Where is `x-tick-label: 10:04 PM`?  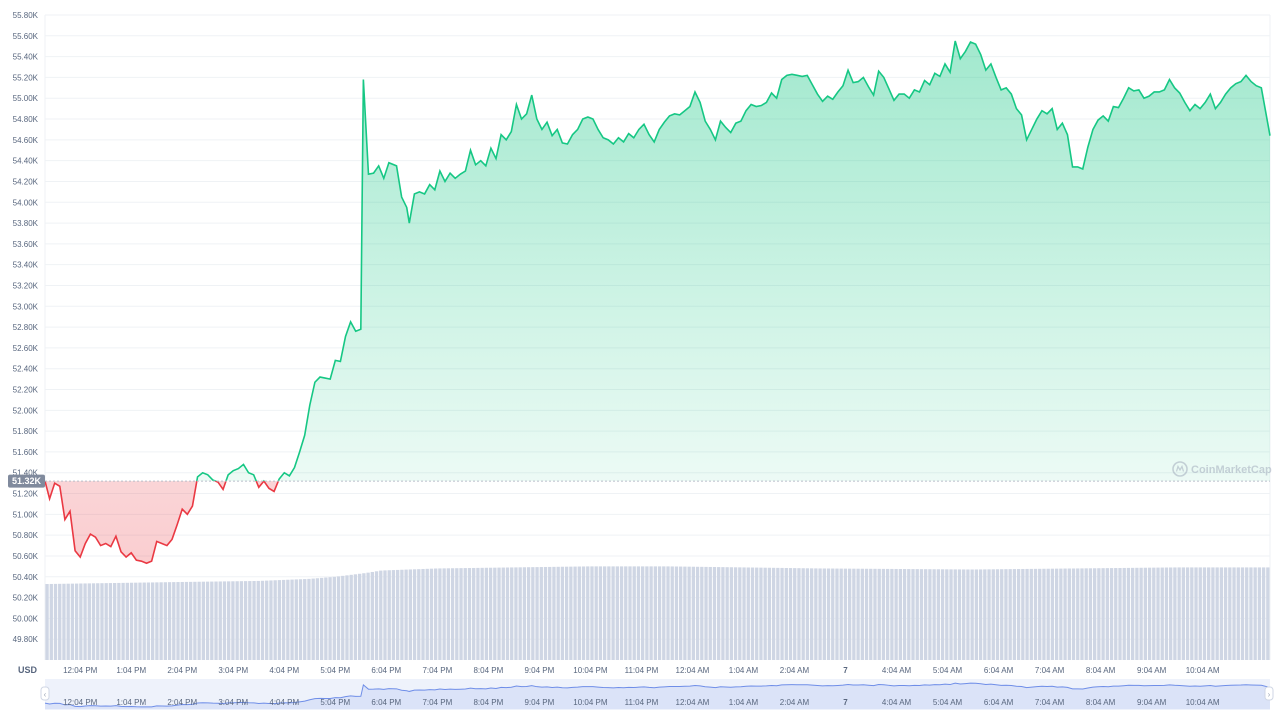
x-tick-label: 10:04 PM is located at coordinates (590, 670).